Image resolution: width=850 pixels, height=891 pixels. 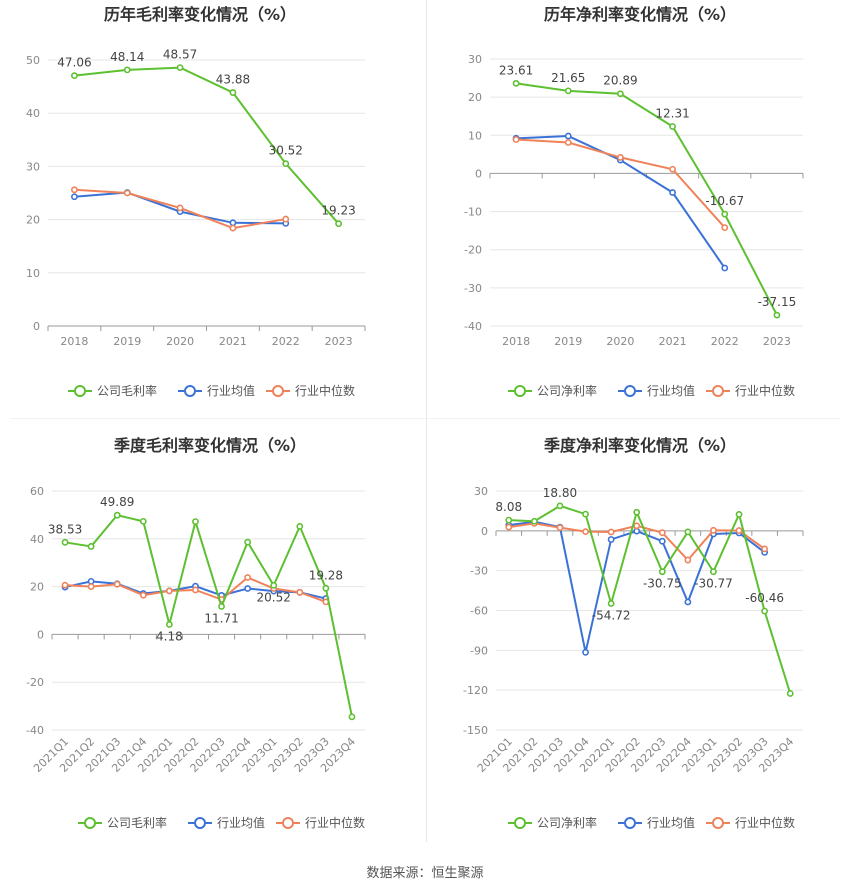 I want to click on legend-label: 行业中位数, so click(x=765, y=822).